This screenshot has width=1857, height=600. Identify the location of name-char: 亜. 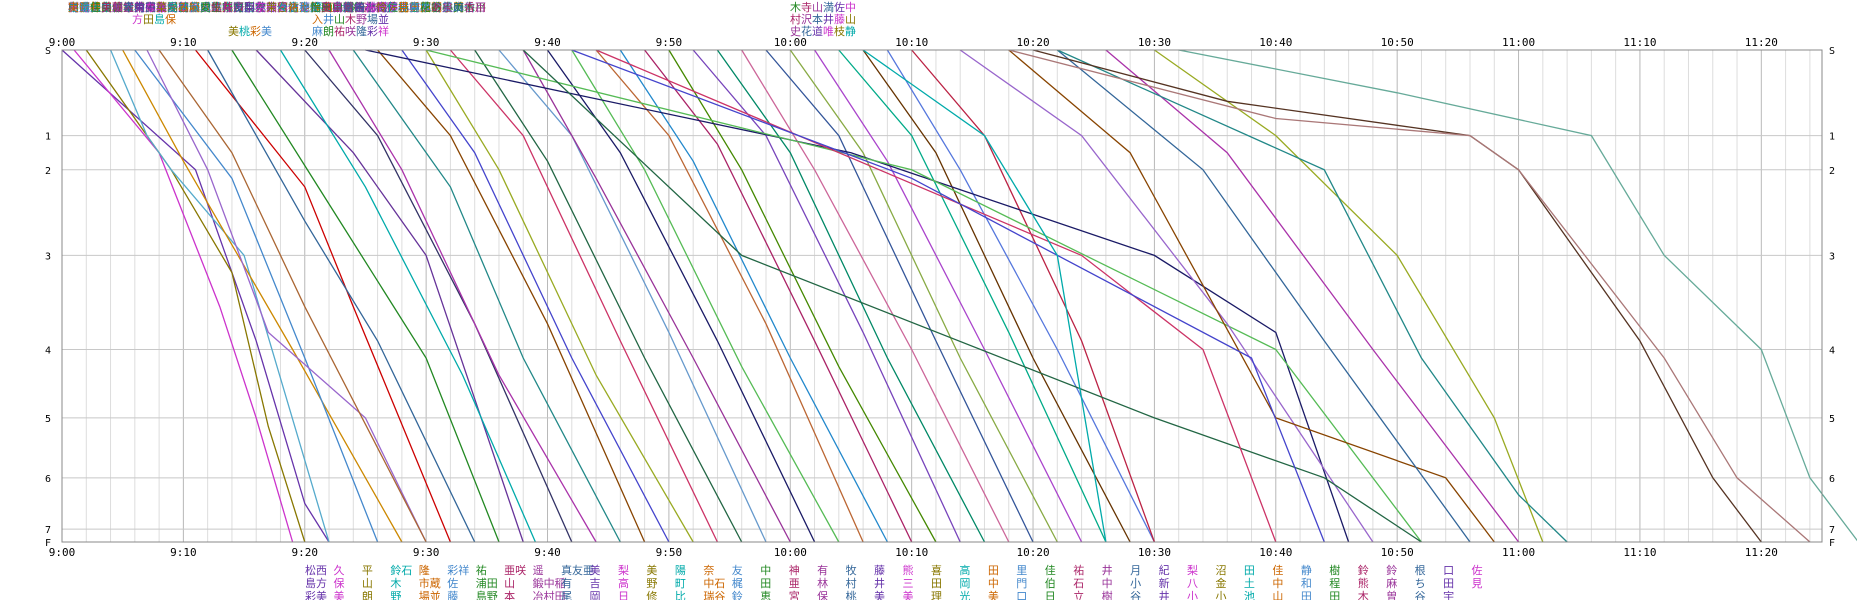
(117, 7).